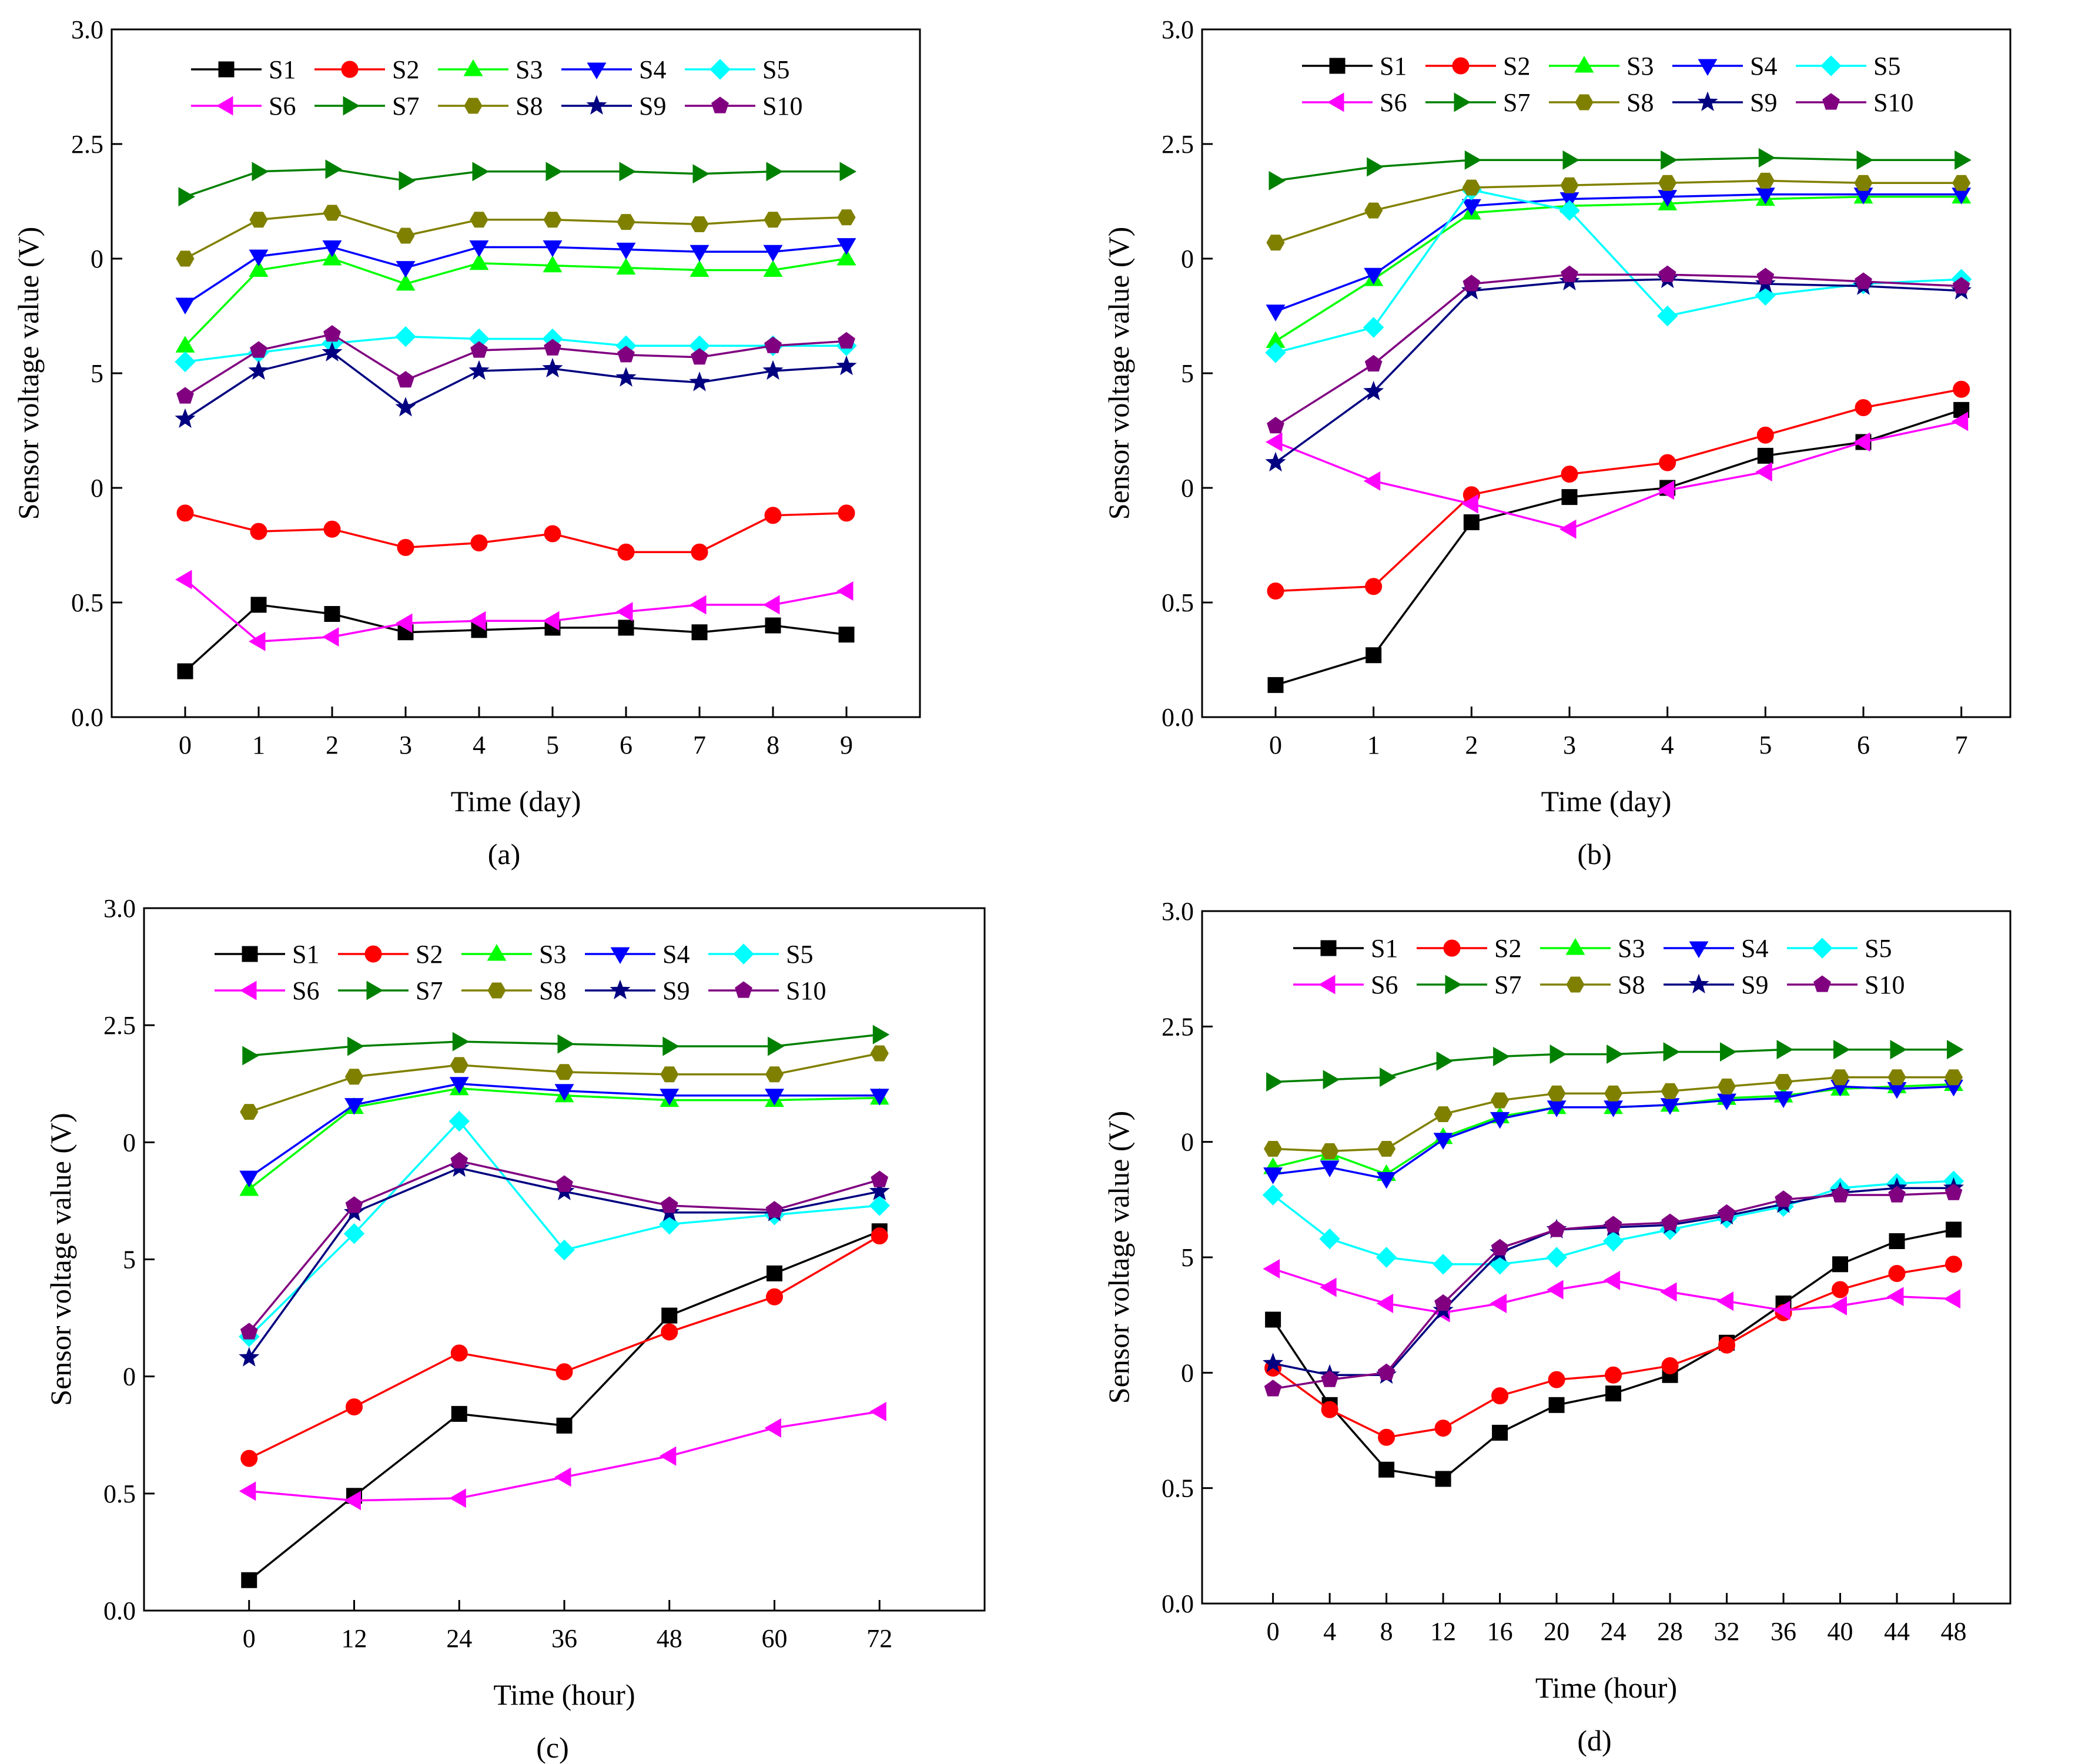 The image size is (2075, 1764). I want to click on legend-label: S2, so click(1516, 66).